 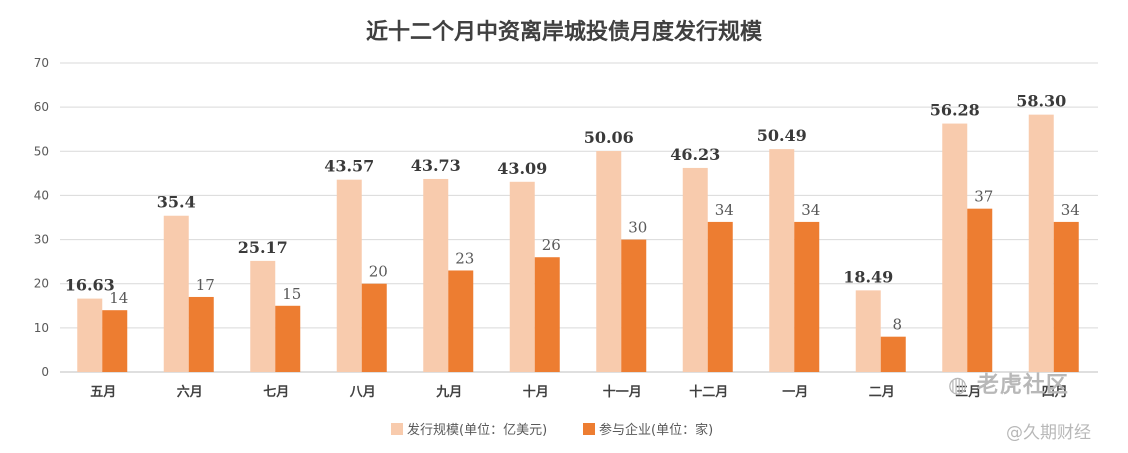 I want to click on legend-swatch-companies, so click(x=589, y=429).